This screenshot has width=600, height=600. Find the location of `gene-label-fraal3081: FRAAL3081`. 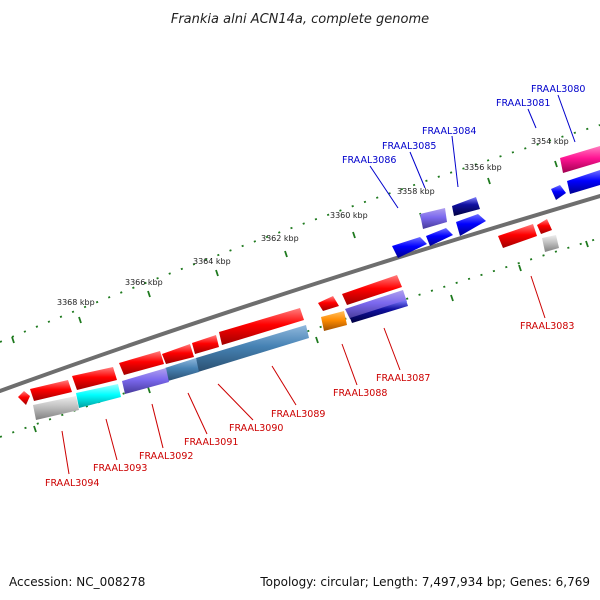

gene-label-fraal3081: FRAAL3081 is located at coordinates (523, 103).